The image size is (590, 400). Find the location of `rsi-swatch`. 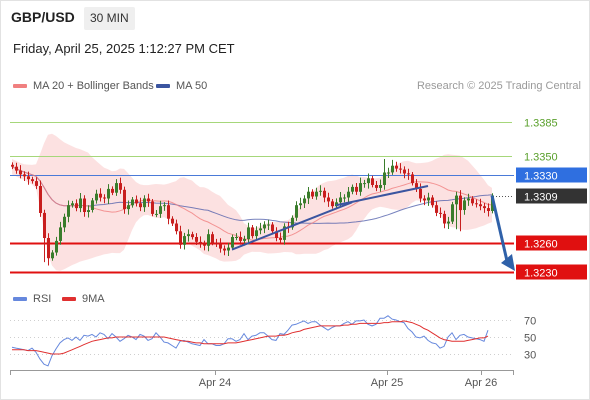

rsi-swatch is located at coordinates (20, 299).